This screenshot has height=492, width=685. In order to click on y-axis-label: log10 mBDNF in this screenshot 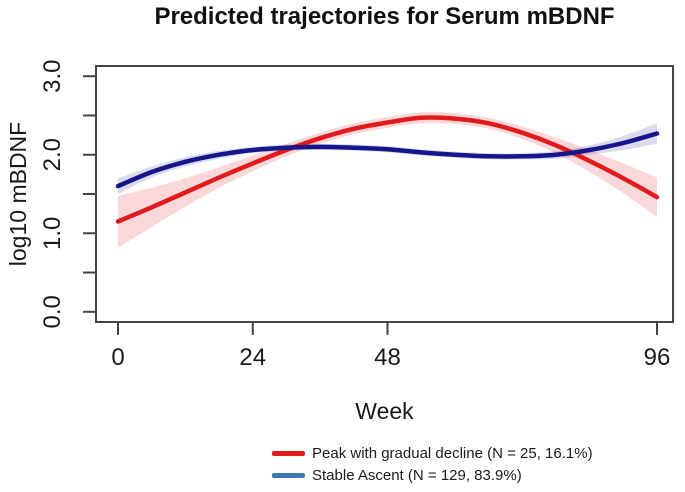, I will do `click(18, 194)`.